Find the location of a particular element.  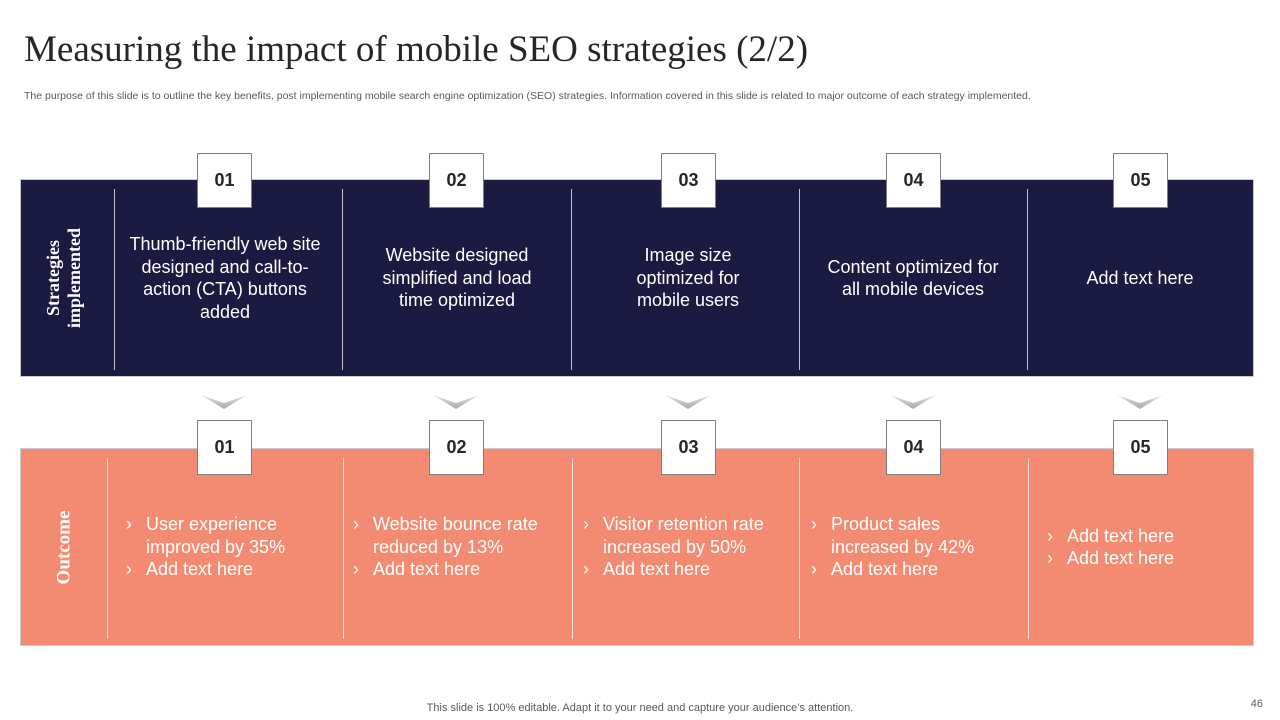

strategies-row-label: Strategies implemented is located at coordinates (64, 278).